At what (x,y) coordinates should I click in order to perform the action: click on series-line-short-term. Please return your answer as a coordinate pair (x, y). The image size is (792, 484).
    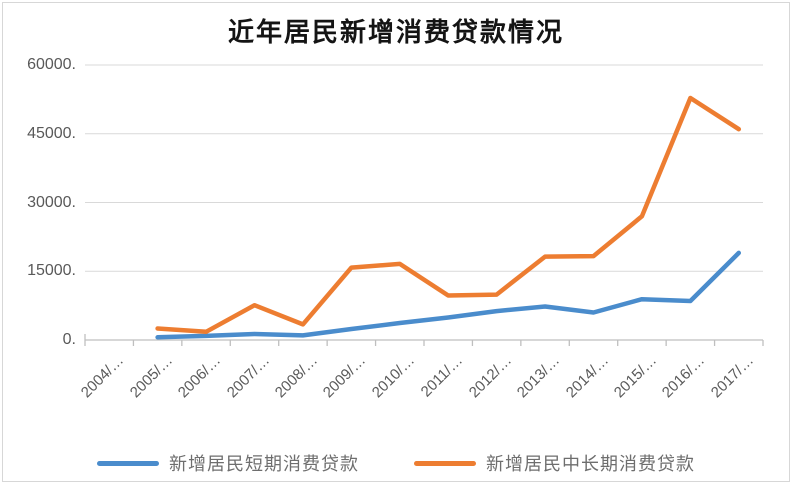
    Looking at the image, I should click on (448, 295).